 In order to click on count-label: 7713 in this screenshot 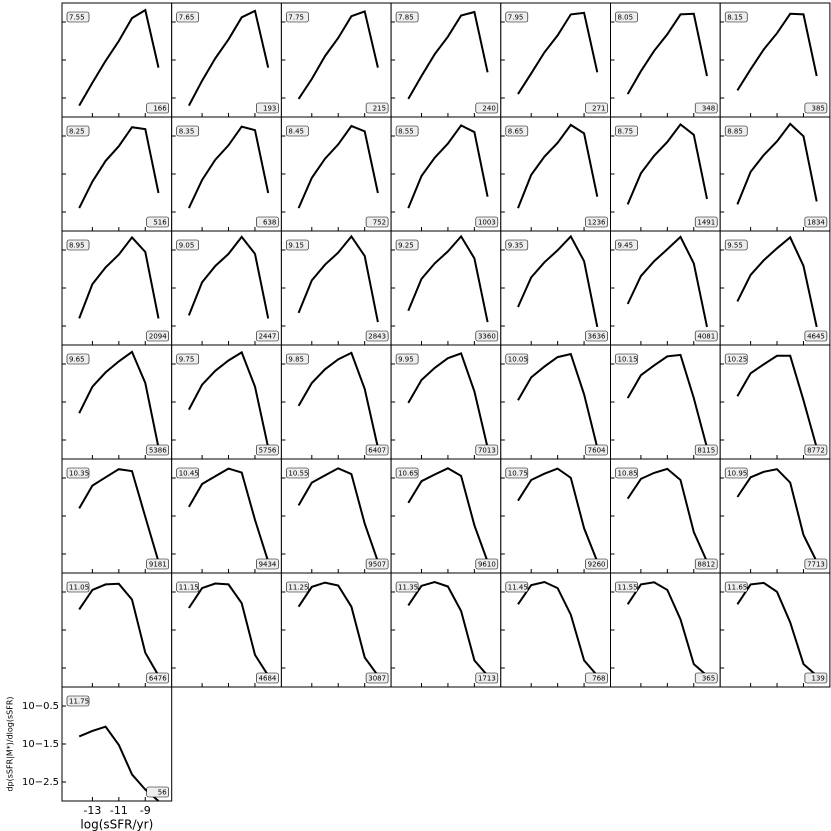, I will do `click(816, 565)`.